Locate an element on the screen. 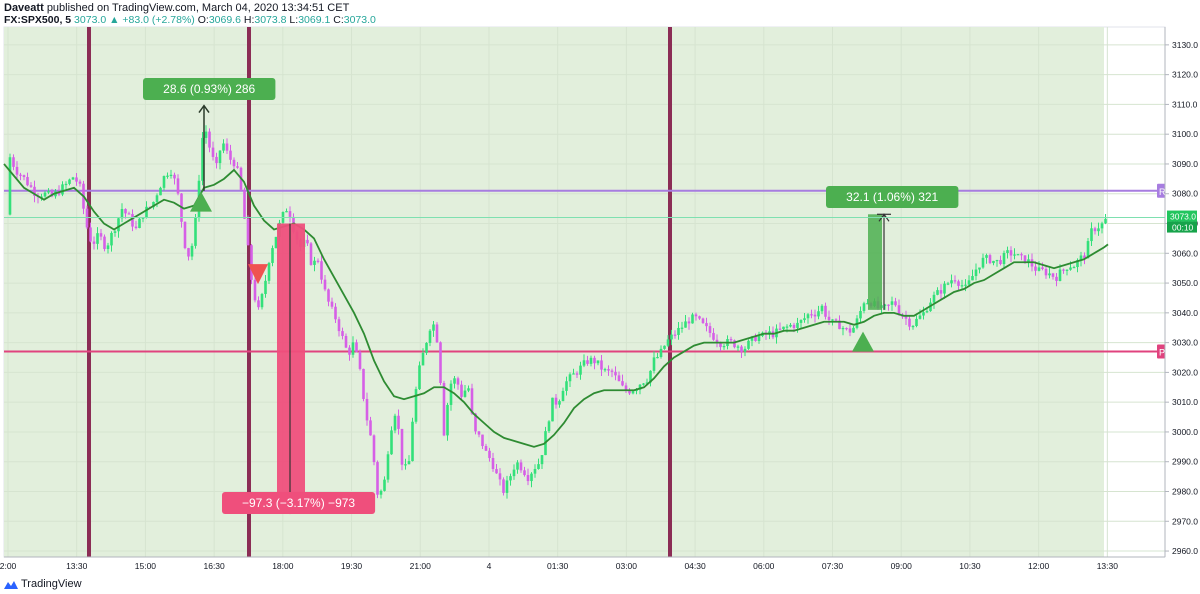 This screenshot has width=1200, height=594. last-price-label: 3073.0 is located at coordinates (1183, 217).